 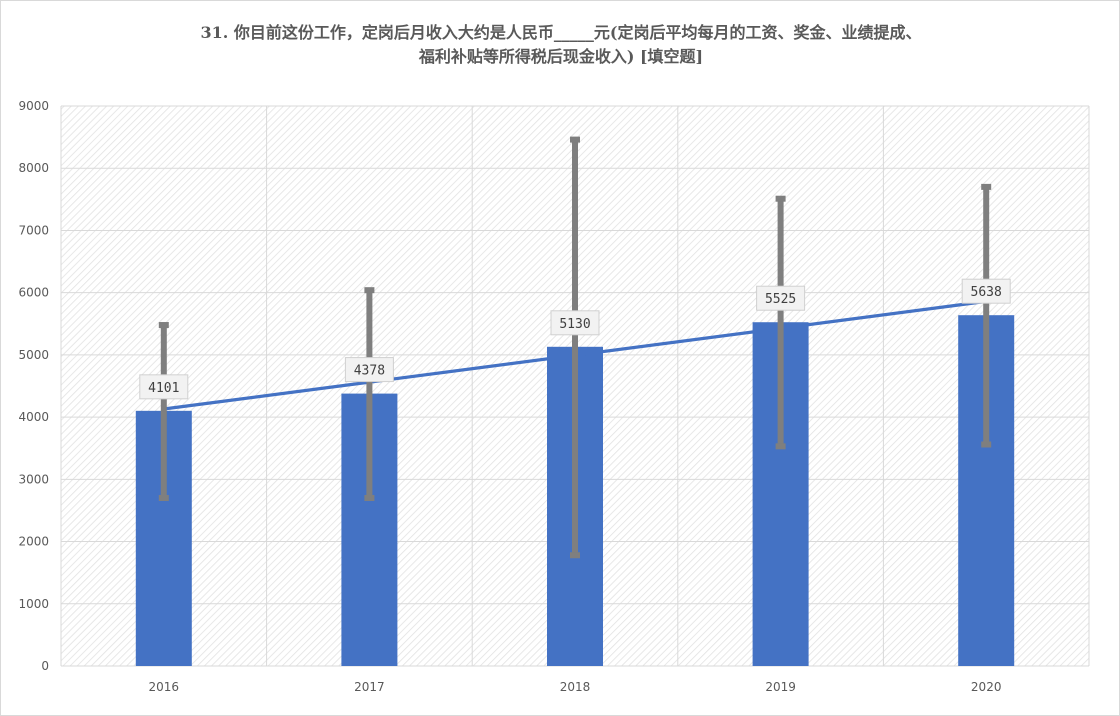 I want to click on y-tick-label: 4000, so click(x=33, y=417).